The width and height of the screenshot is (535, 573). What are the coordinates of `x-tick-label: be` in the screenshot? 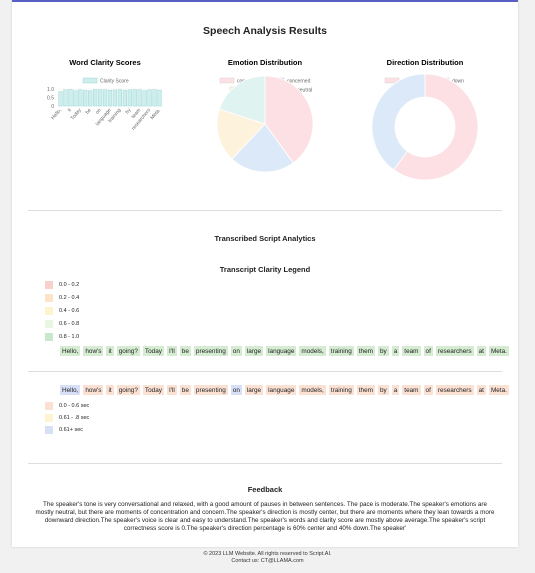 It's located at (89, 111).